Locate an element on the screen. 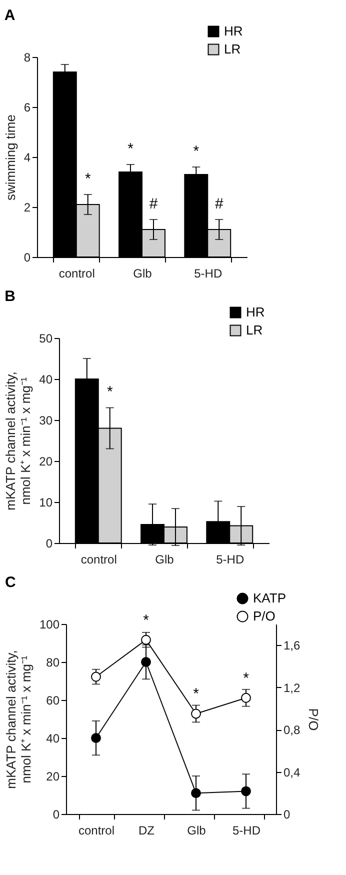 This screenshot has width=346, height=875. y-tick-label: 2 is located at coordinates (27, 207).